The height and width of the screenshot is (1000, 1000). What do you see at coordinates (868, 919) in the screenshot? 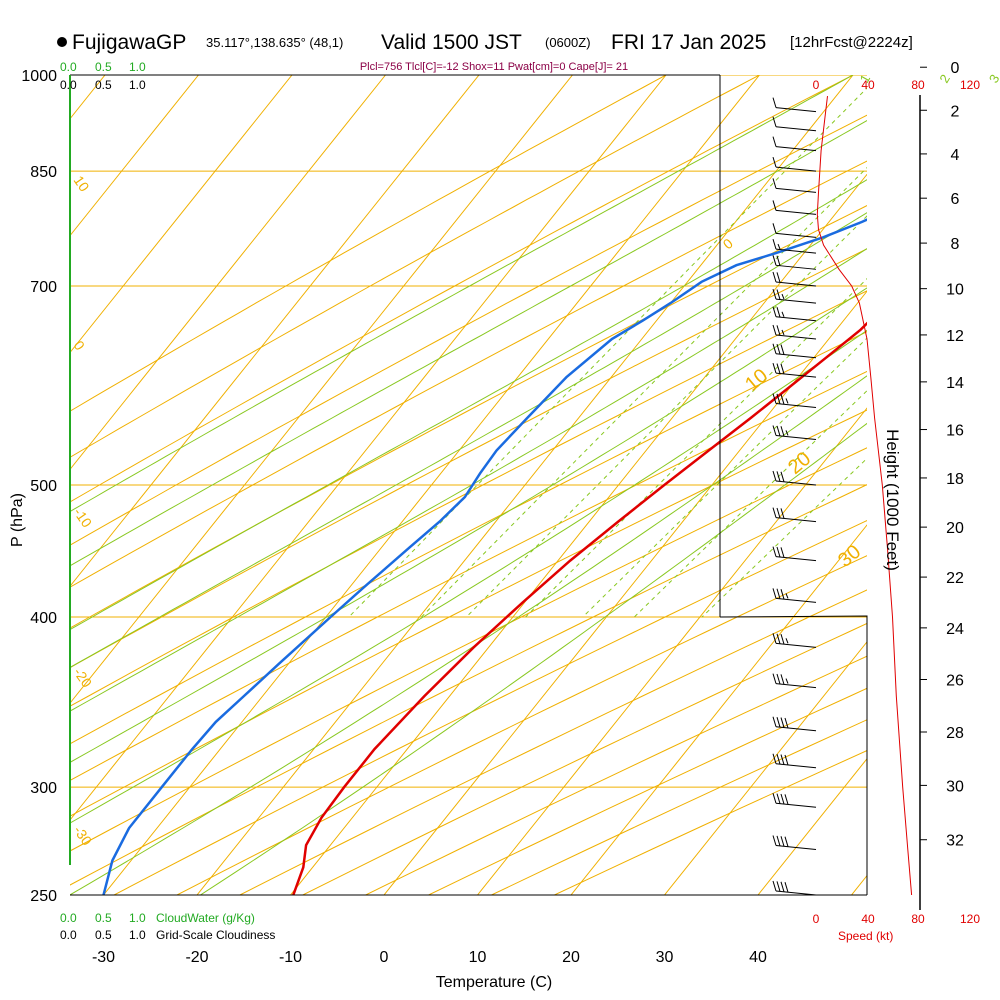
I see `wind-scale-bottom-1: 40` at bounding box center [868, 919].